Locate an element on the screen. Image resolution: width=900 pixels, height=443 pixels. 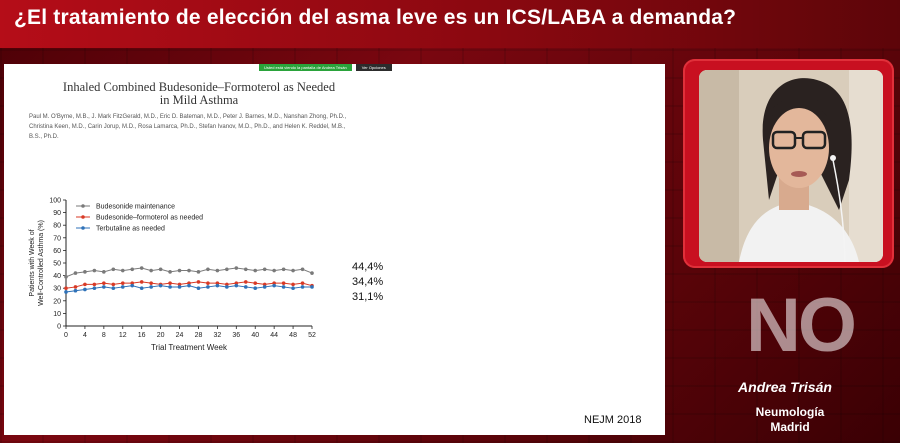
x-tick-label: 40 is located at coordinates (255, 335).